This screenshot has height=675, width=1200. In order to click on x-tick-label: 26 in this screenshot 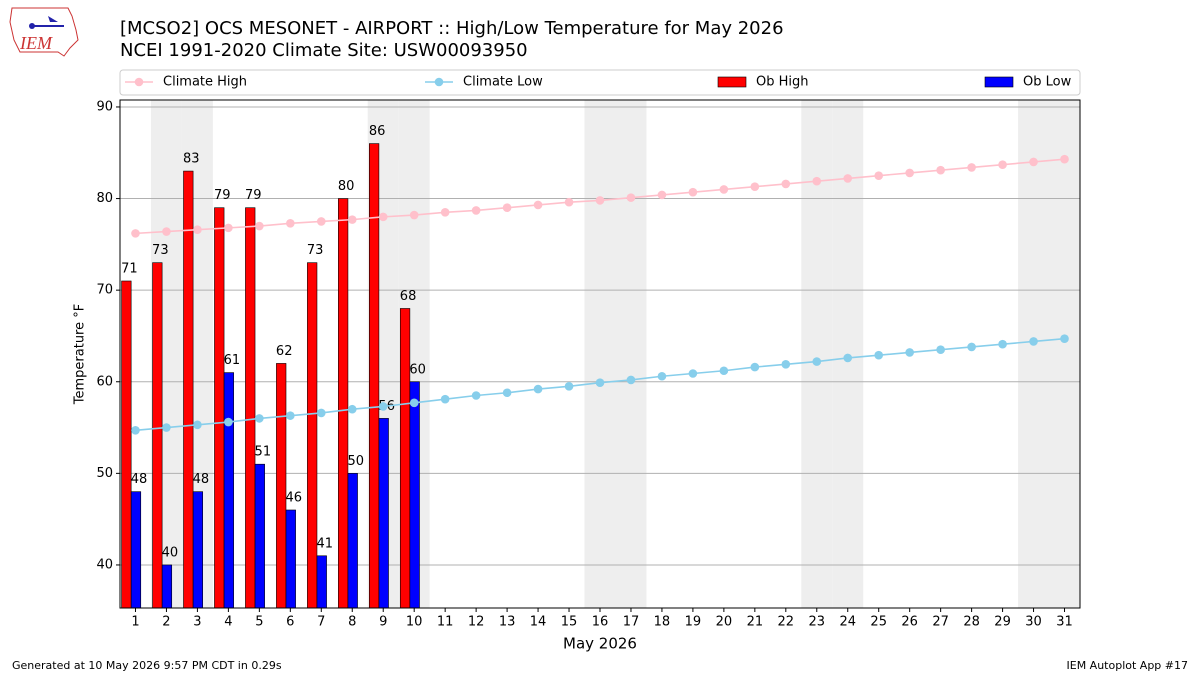, I will do `click(909, 622)`.